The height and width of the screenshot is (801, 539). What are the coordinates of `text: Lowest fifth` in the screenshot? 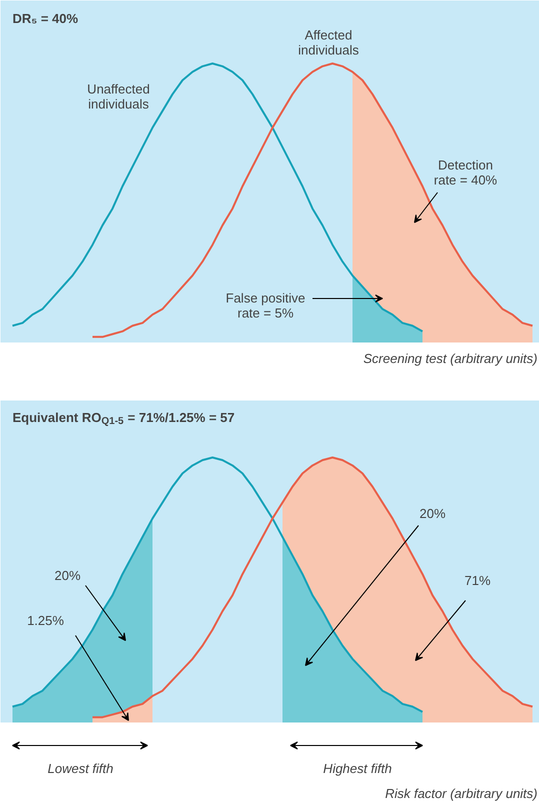 It's located at (81, 768).